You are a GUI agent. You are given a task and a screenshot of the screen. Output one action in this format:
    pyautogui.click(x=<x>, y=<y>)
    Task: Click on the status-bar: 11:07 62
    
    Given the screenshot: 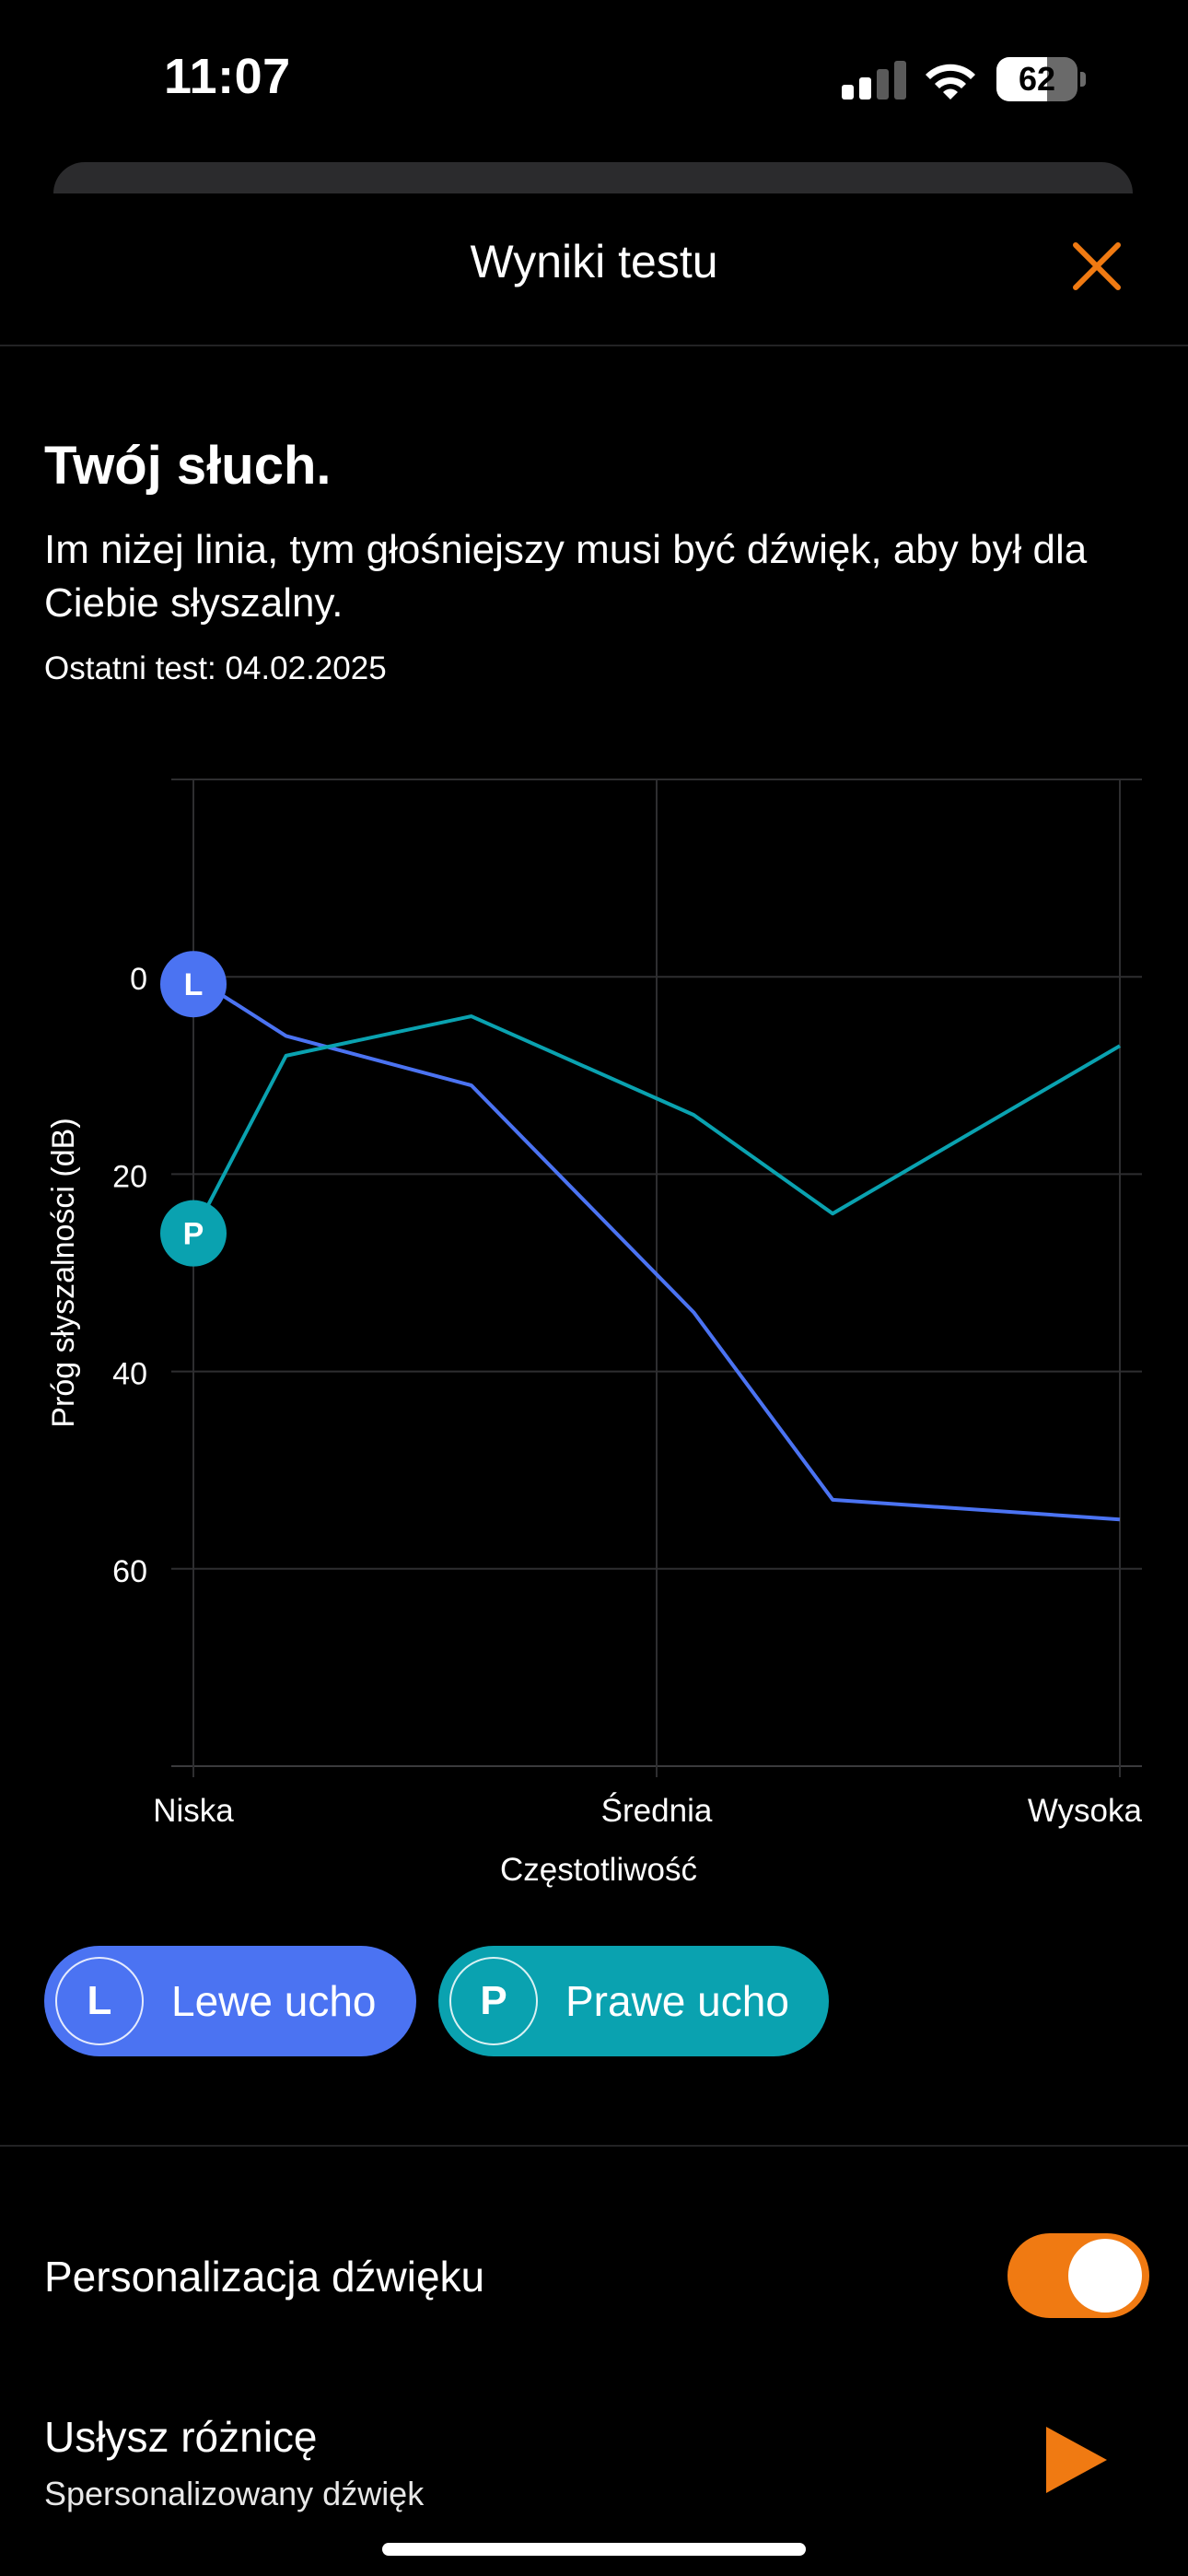 What is the action you would take?
    pyautogui.click(x=594, y=78)
    